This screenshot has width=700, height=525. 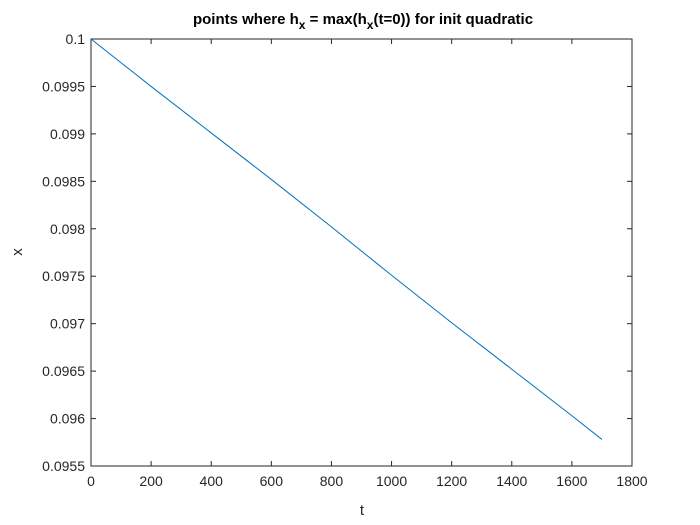 I want to click on title-subscript-2: x, so click(x=370, y=25).